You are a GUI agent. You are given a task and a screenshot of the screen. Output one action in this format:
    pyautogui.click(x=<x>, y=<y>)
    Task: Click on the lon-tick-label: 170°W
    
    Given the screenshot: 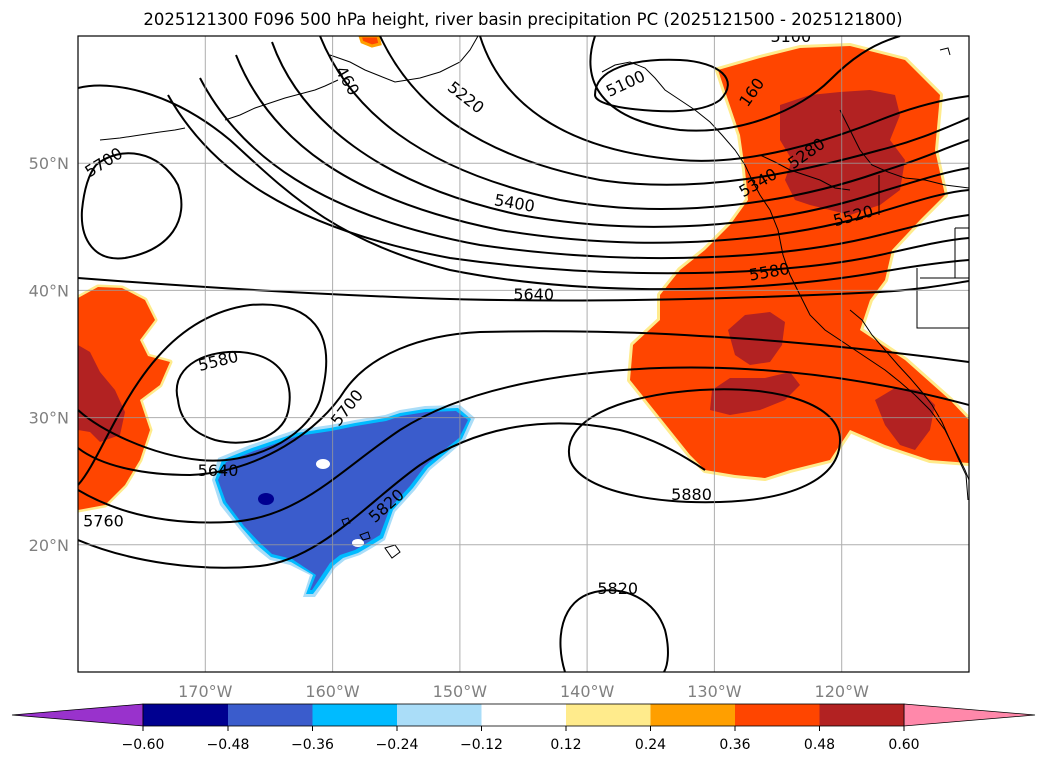 What is the action you would take?
    pyautogui.click(x=205, y=691)
    